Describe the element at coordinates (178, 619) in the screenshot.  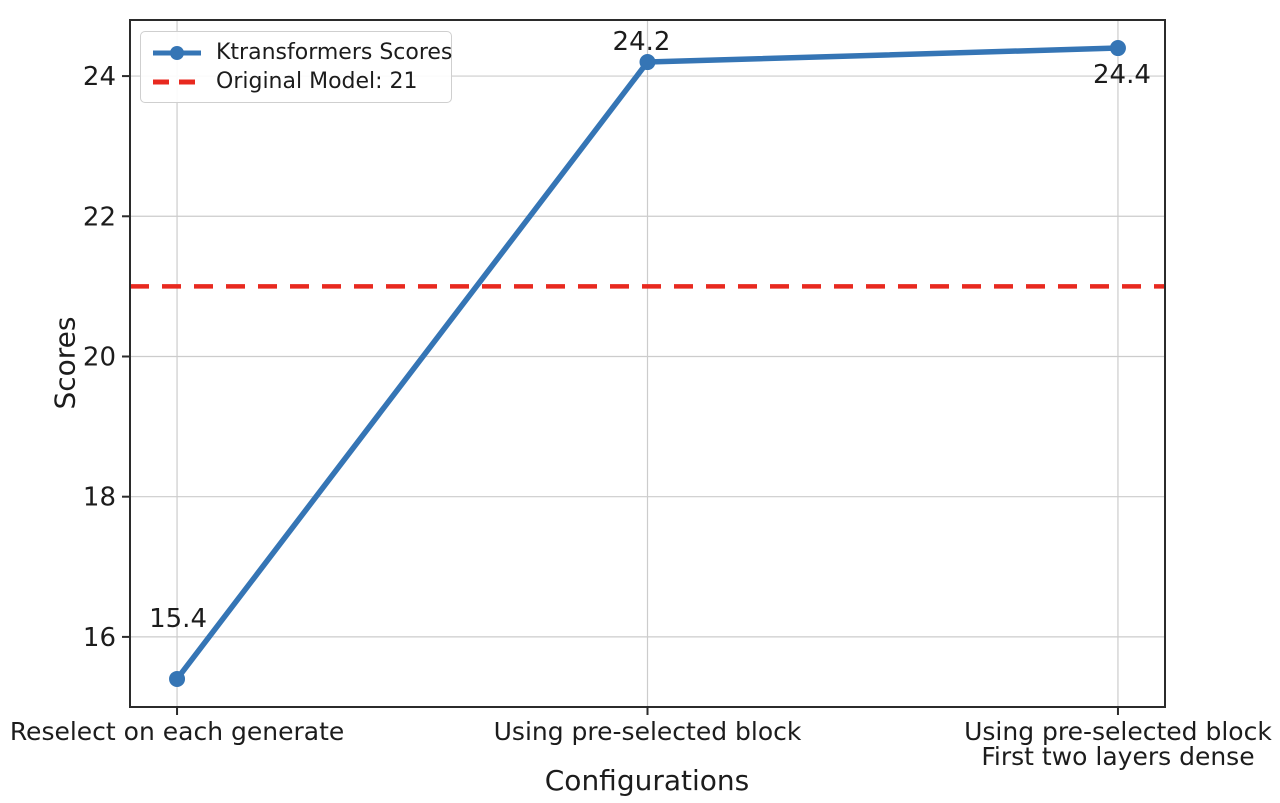
I see `data-point-label: 15.4` at that location.